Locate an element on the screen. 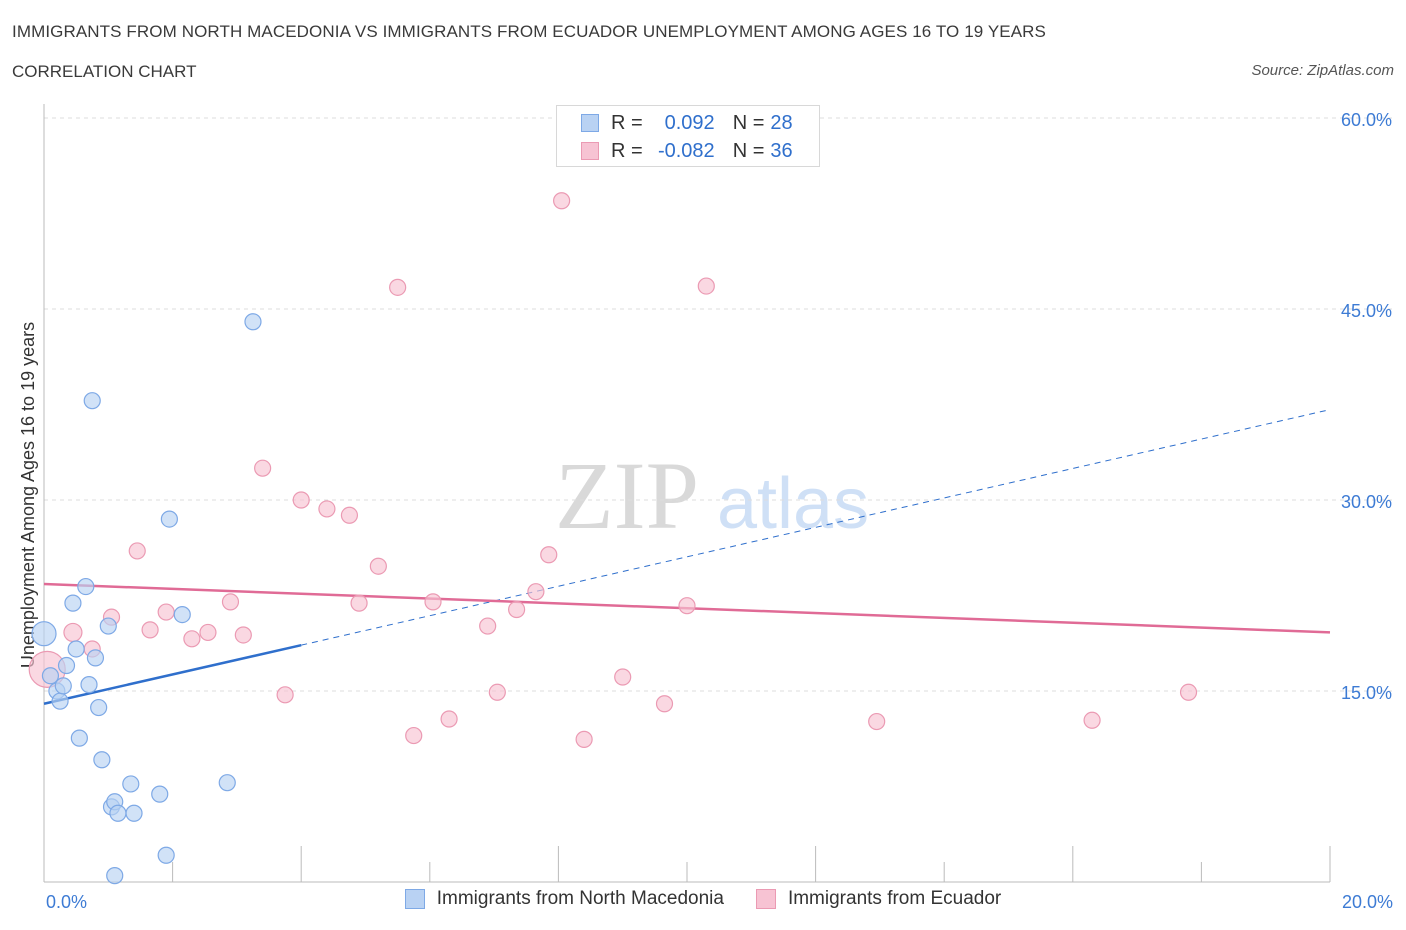 Image resolution: width=1406 pixels, height=930 pixels. y-tick-label: 15.0% is located at coordinates (1366, 693).